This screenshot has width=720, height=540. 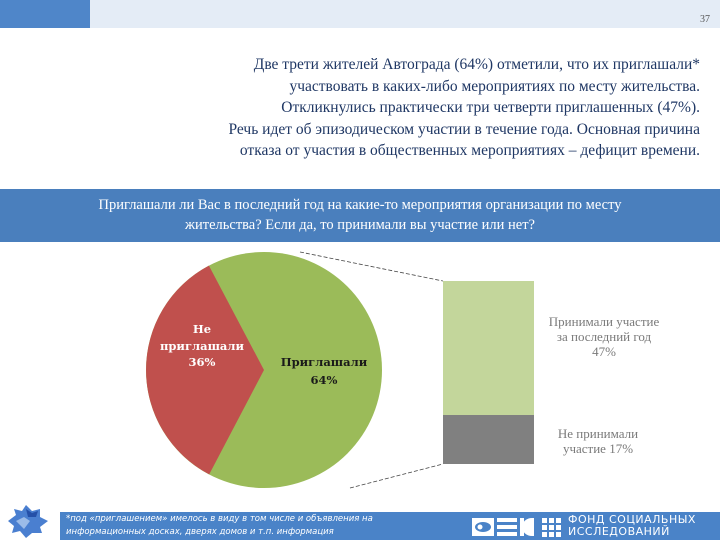 What do you see at coordinates (516, 527) in the screenshot?
I see `fund-logo-icon` at bounding box center [516, 527].